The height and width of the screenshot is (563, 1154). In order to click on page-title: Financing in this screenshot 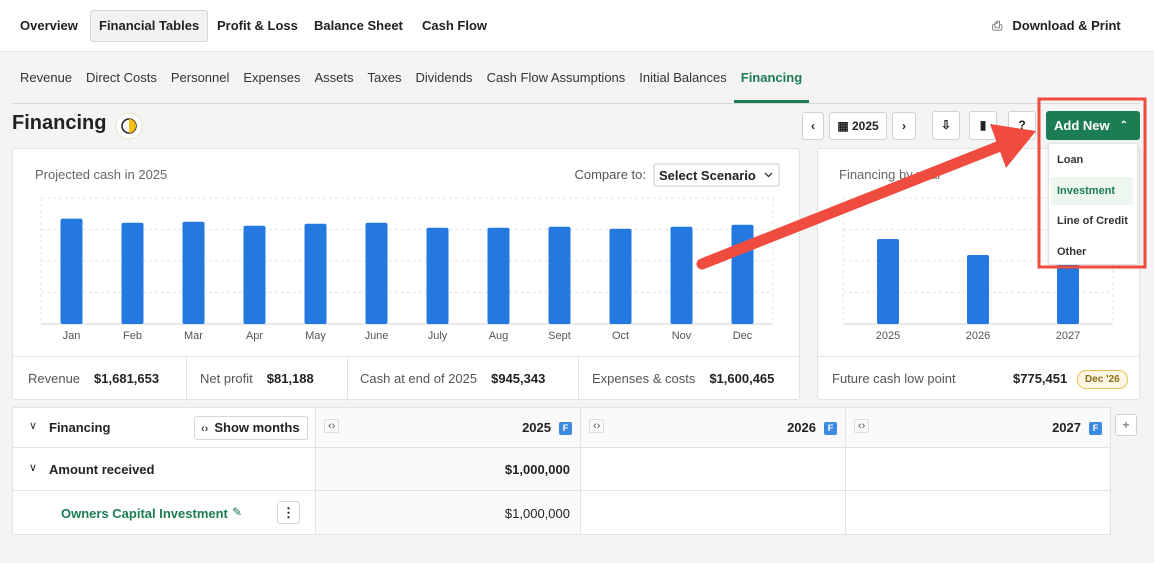, I will do `click(59, 123)`.